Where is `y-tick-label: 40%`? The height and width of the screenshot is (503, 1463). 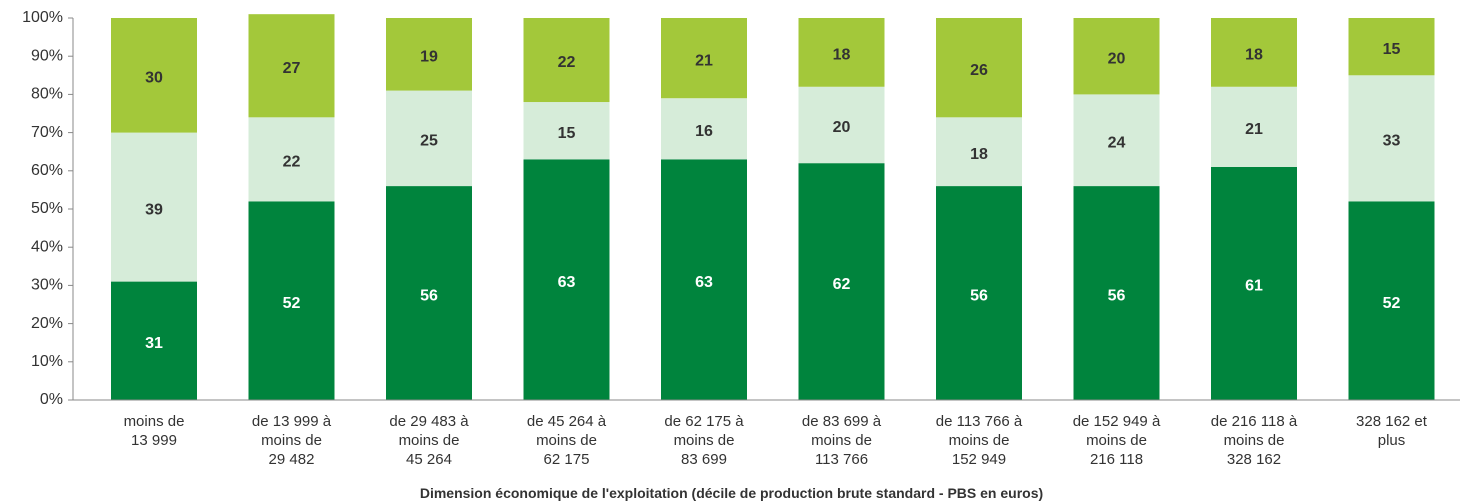 y-tick-label: 40% is located at coordinates (47, 246).